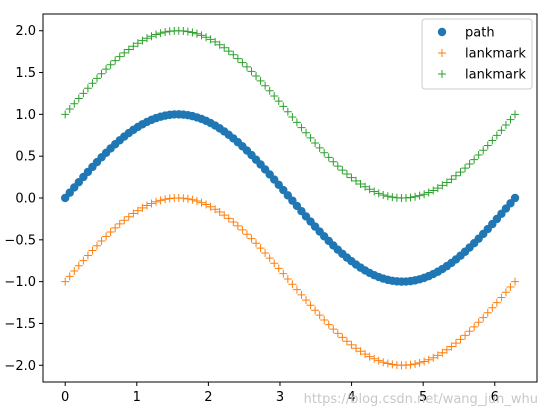  I want to click on y-tick-label: 2.0, so click(25, 31).